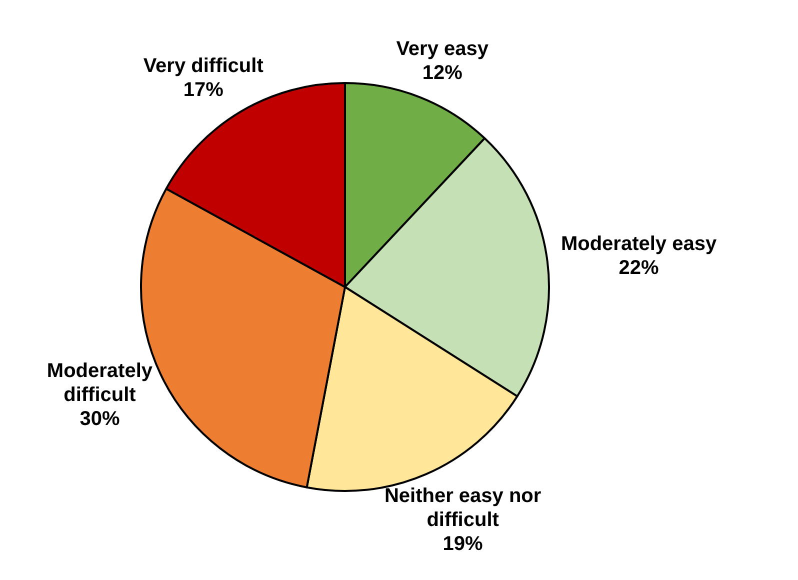  What do you see at coordinates (639, 244) in the screenshot?
I see `slice-label: Moderately easy` at bounding box center [639, 244].